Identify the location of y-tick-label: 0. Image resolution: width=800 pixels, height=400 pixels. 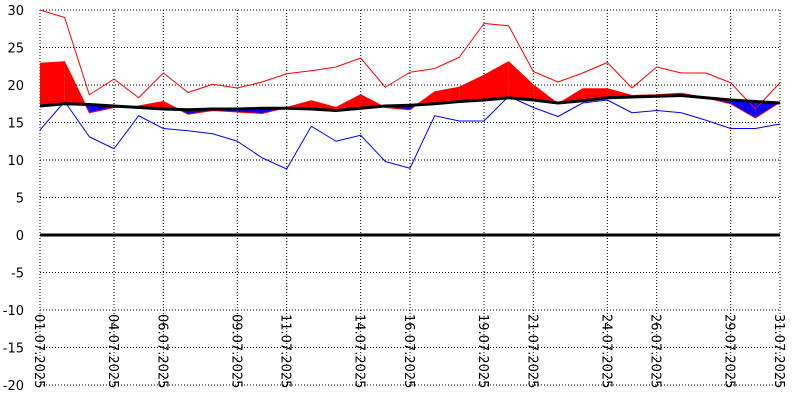
(20, 236).